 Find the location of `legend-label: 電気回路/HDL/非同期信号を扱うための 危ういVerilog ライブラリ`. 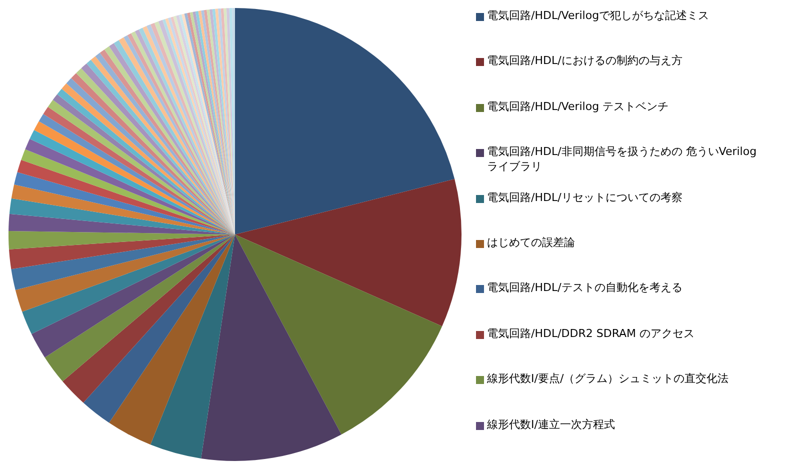

legend-label: 電気回路/HDL/非同期信号を扱うための 危ういVerilog ライブラリ is located at coordinates (622, 159).